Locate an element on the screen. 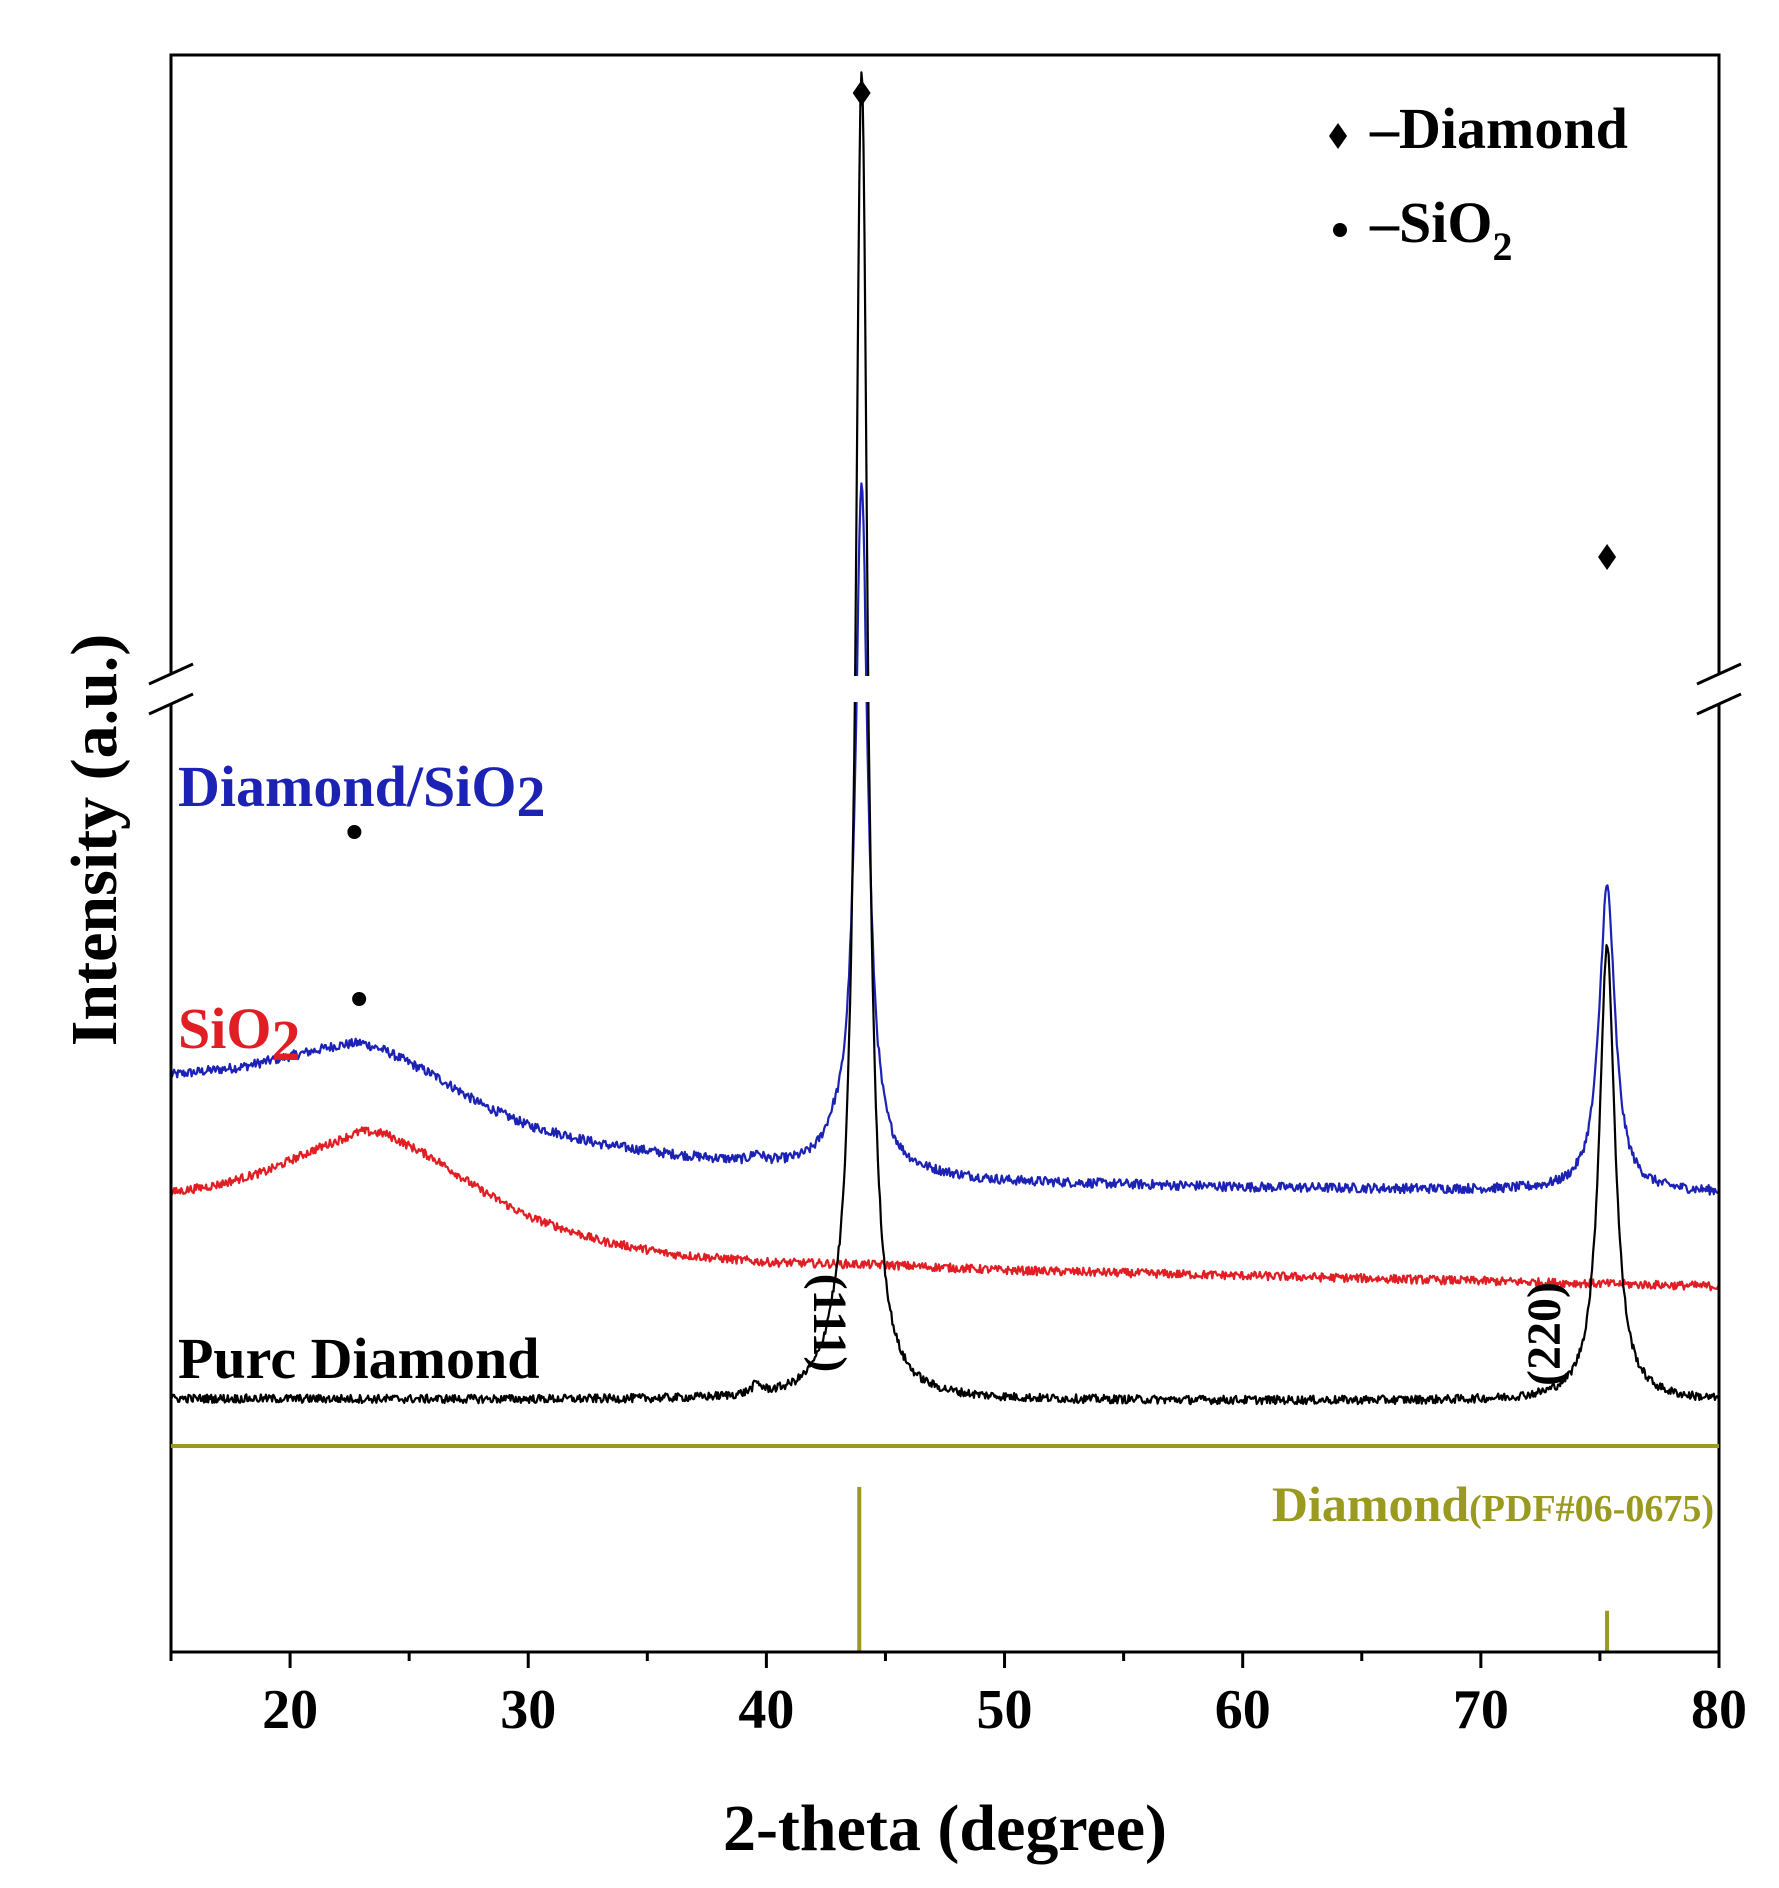 The height and width of the screenshot is (1888, 1779). x-tick-label-50: 50 is located at coordinates (1005, 1710).